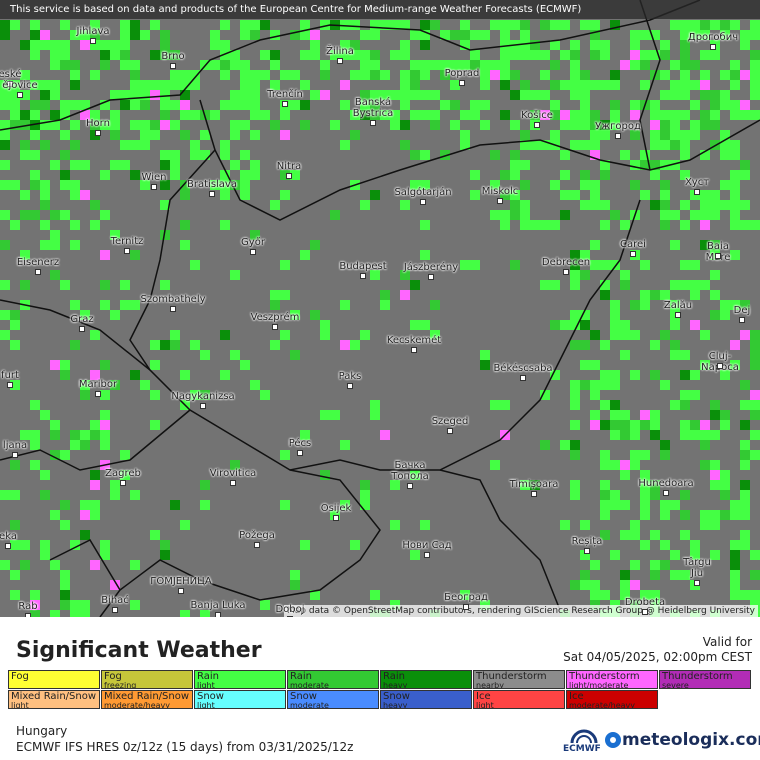 The width and height of the screenshot is (760, 760). Describe the element at coordinates (373, 108) in the screenshot. I see `city-label: Banská Bystrica` at that location.